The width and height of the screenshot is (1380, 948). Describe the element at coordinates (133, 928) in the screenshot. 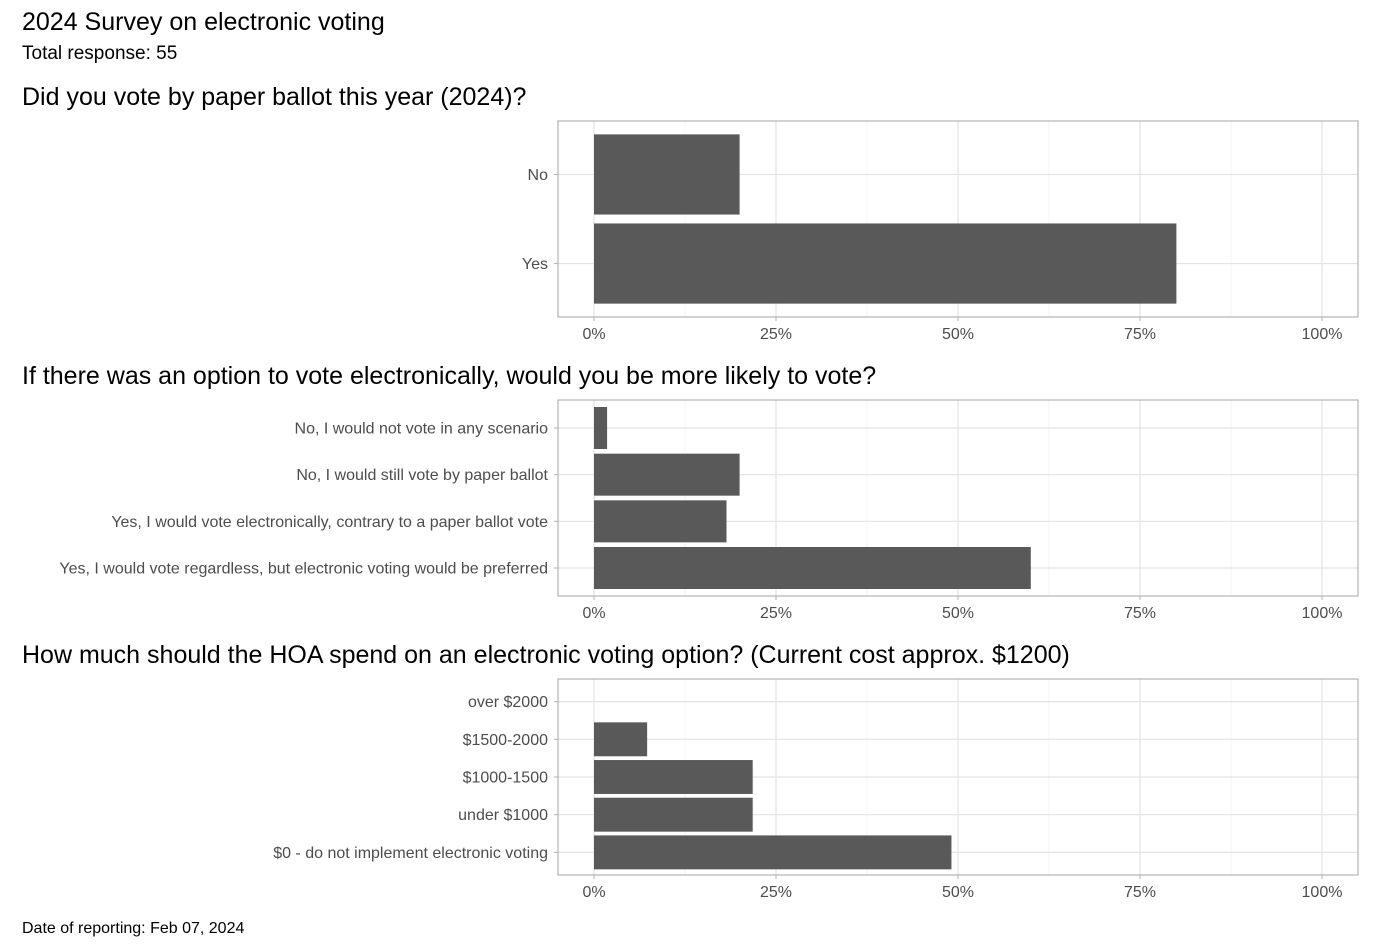

I see `footer-caption: Date of reporting: Feb 07, 2024` at that location.